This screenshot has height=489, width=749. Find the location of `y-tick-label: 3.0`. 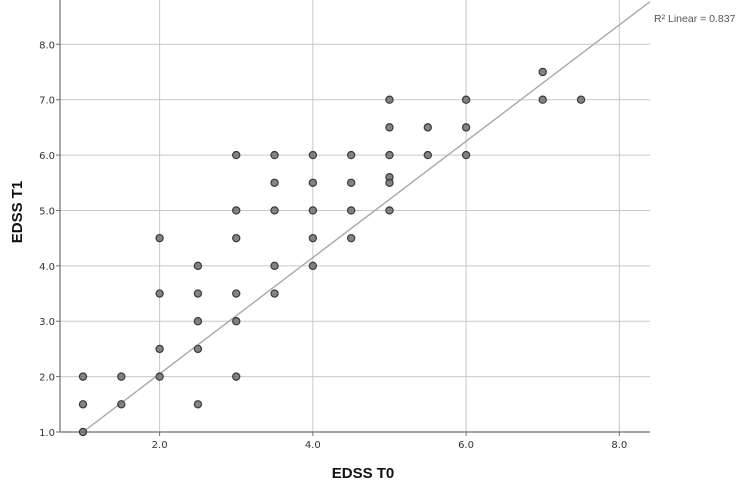

y-tick-label: 3.0 is located at coordinates (47, 322).